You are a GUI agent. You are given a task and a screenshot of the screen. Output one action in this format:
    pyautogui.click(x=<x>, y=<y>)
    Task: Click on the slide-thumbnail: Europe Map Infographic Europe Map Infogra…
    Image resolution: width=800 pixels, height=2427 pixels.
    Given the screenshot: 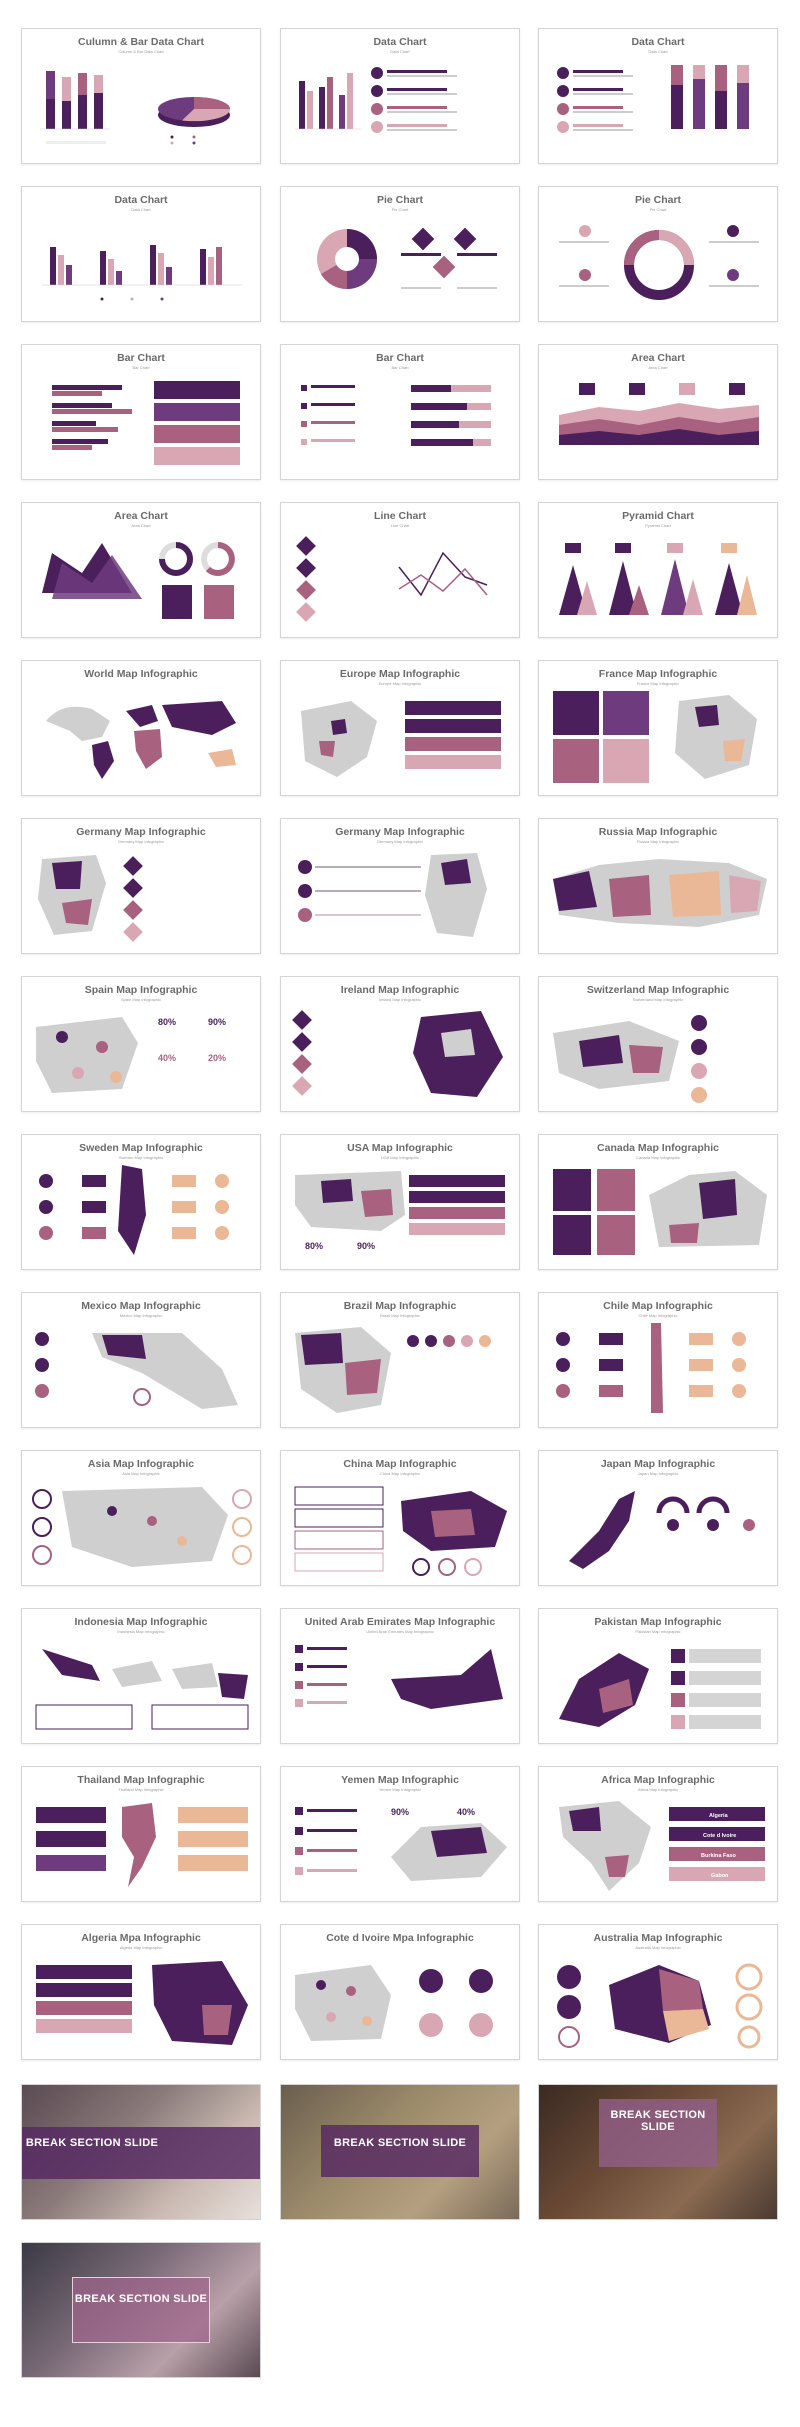 What is the action you would take?
    pyautogui.click(x=400, y=728)
    